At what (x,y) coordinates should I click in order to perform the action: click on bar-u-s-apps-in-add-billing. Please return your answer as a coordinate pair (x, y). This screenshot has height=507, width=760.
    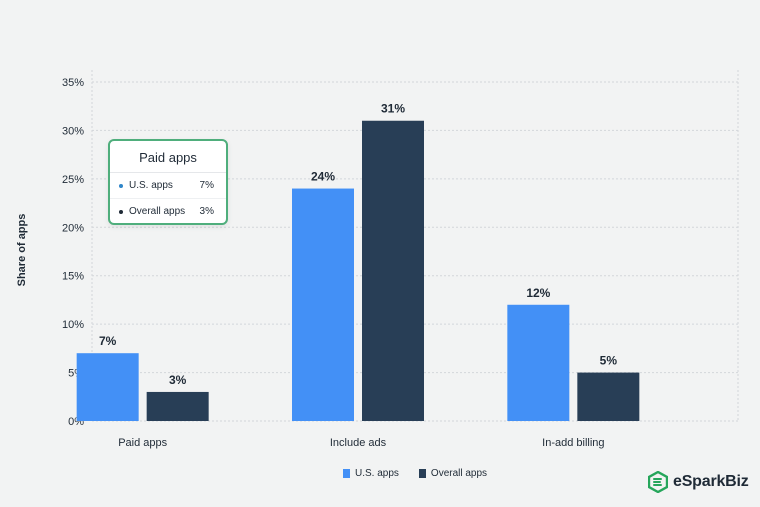
    Looking at the image, I should click on (538, 362).